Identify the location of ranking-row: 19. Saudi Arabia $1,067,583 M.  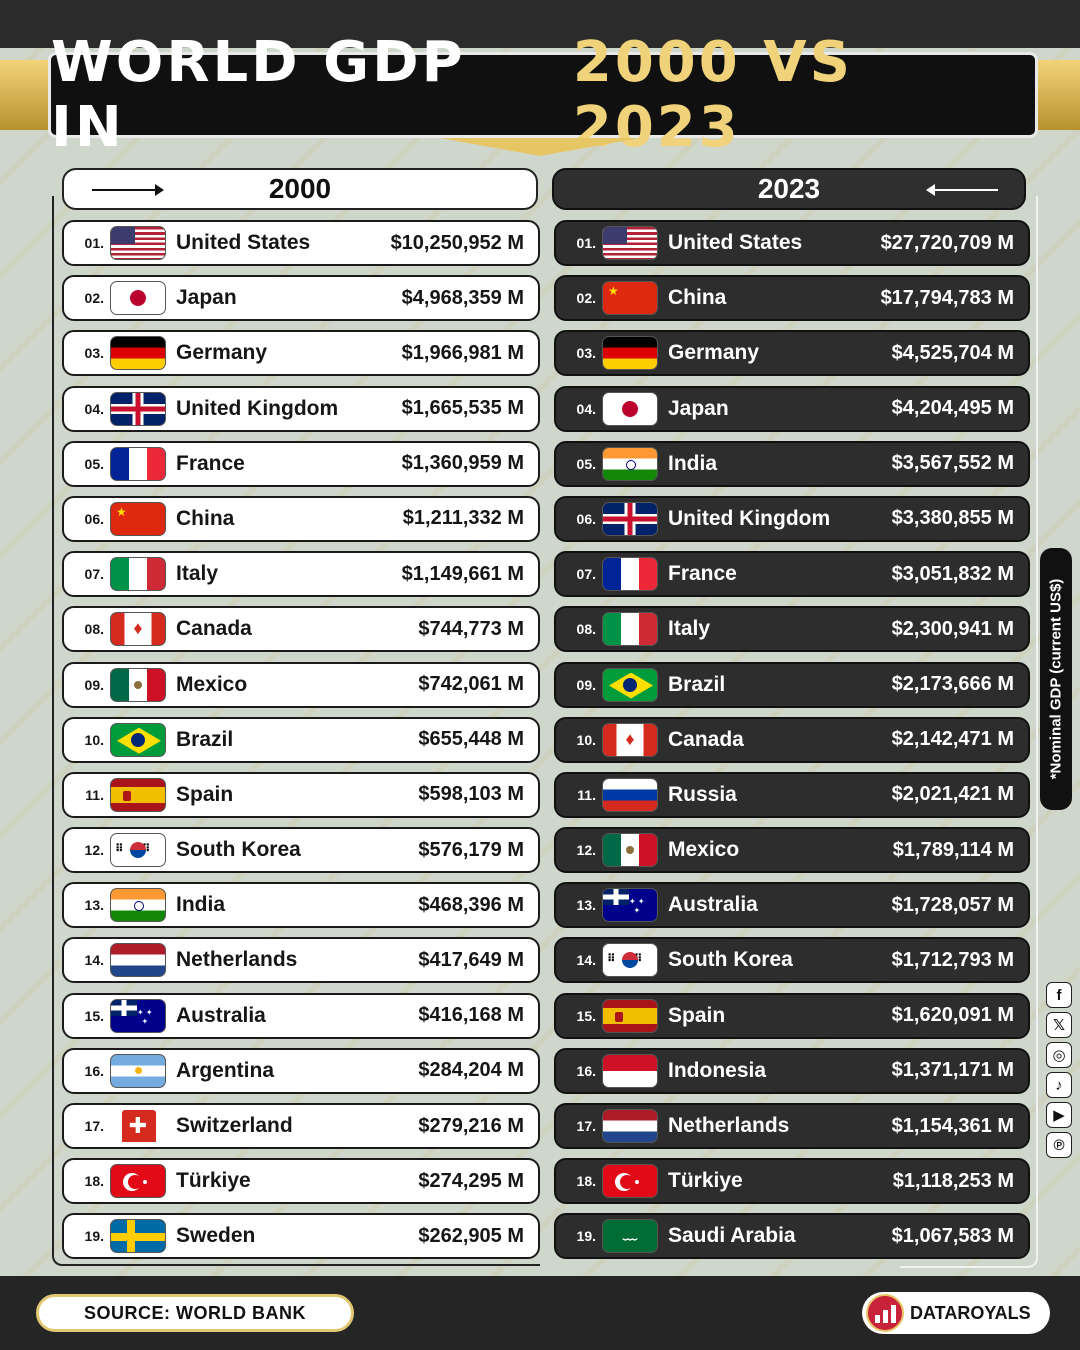
(792, 1236).